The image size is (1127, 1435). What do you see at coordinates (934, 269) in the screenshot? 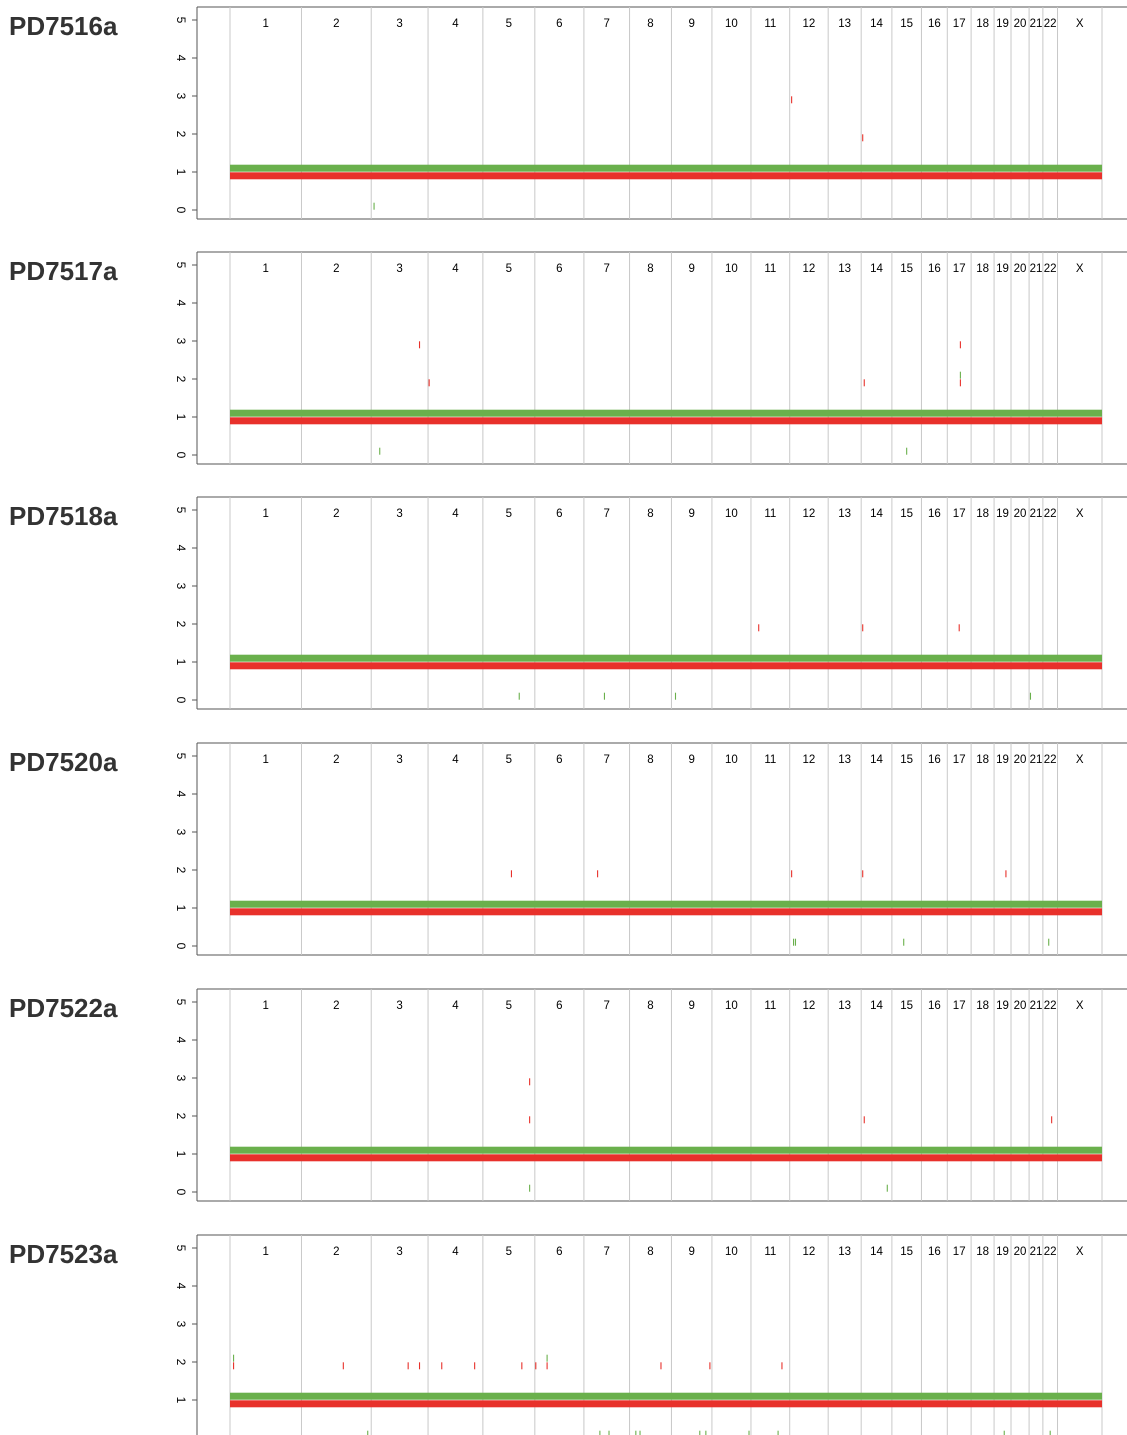
I see `chromosome-label: 16` at bounding box center [934, 269].